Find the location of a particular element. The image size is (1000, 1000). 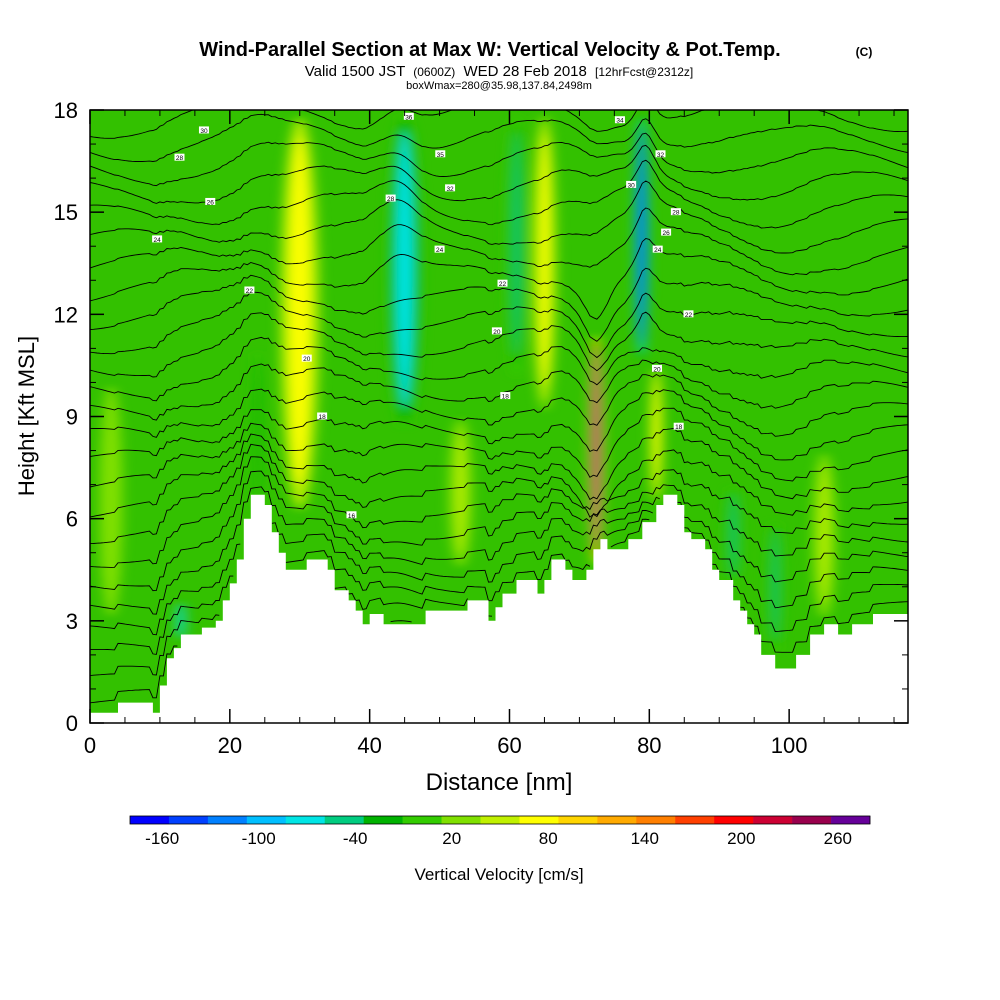

contour-label-text: 18 is located at coordinates (322, 417).